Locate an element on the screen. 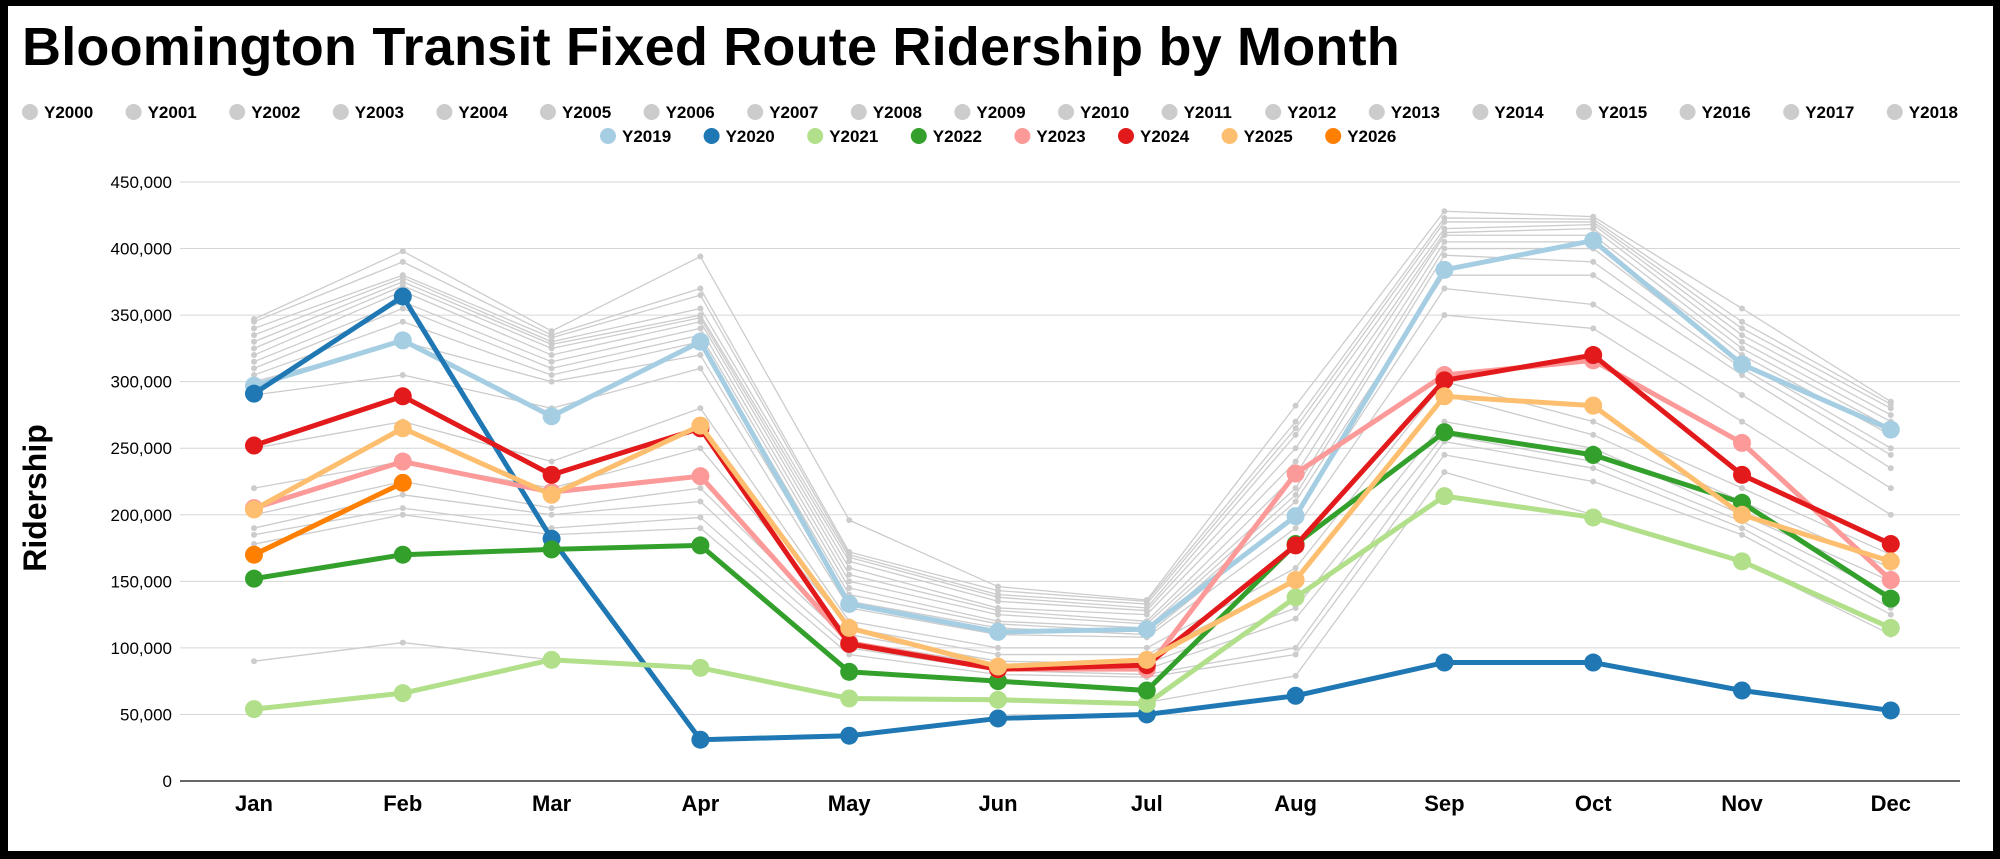 The height and width of the screenshot is (859, 2000). series-line is located at coordinates (328, 518).